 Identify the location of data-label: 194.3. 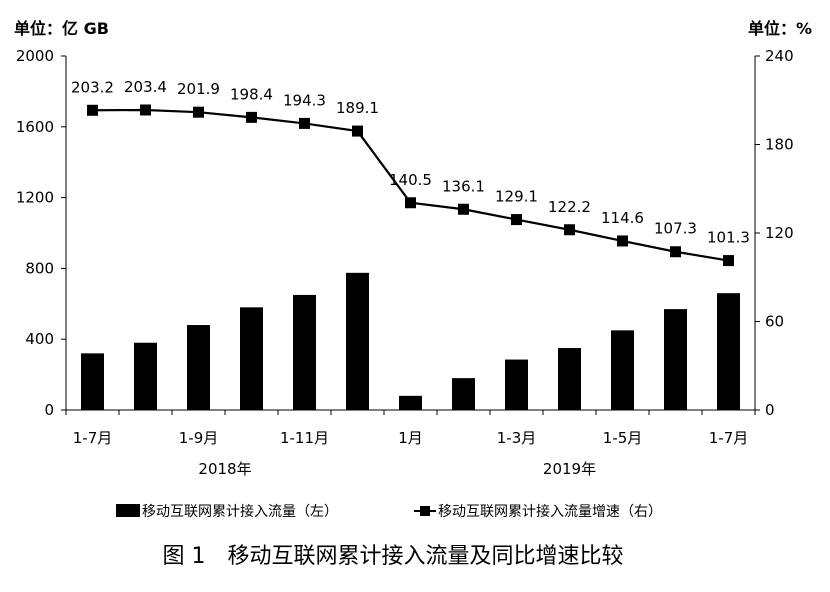
(304, 100).